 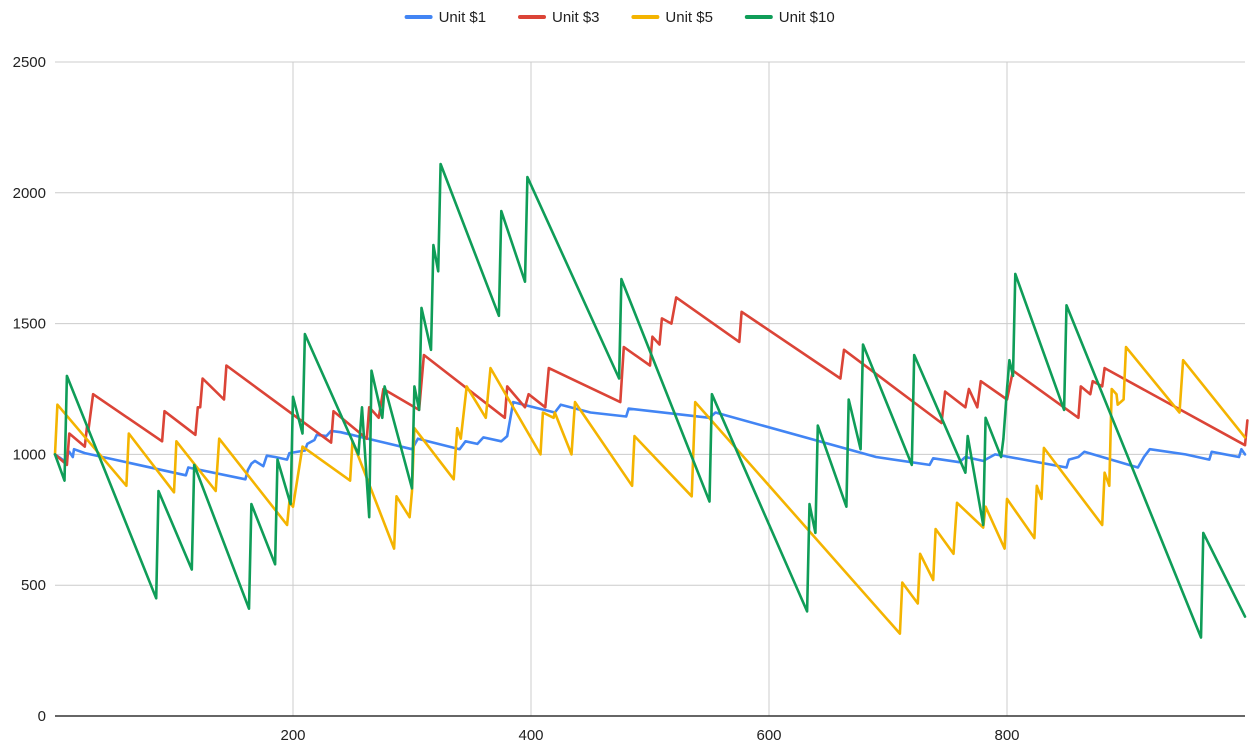 I want to click on y-tick-label: 1500, so click(x=29, y=324).